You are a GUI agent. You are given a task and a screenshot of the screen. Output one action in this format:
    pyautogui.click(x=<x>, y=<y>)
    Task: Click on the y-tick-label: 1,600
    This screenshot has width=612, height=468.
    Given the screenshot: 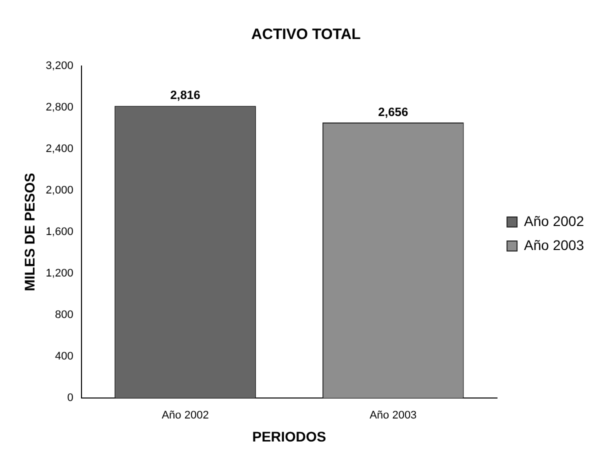 What is the action you would take?
    pyautogui.click(x=60, y=232)
    